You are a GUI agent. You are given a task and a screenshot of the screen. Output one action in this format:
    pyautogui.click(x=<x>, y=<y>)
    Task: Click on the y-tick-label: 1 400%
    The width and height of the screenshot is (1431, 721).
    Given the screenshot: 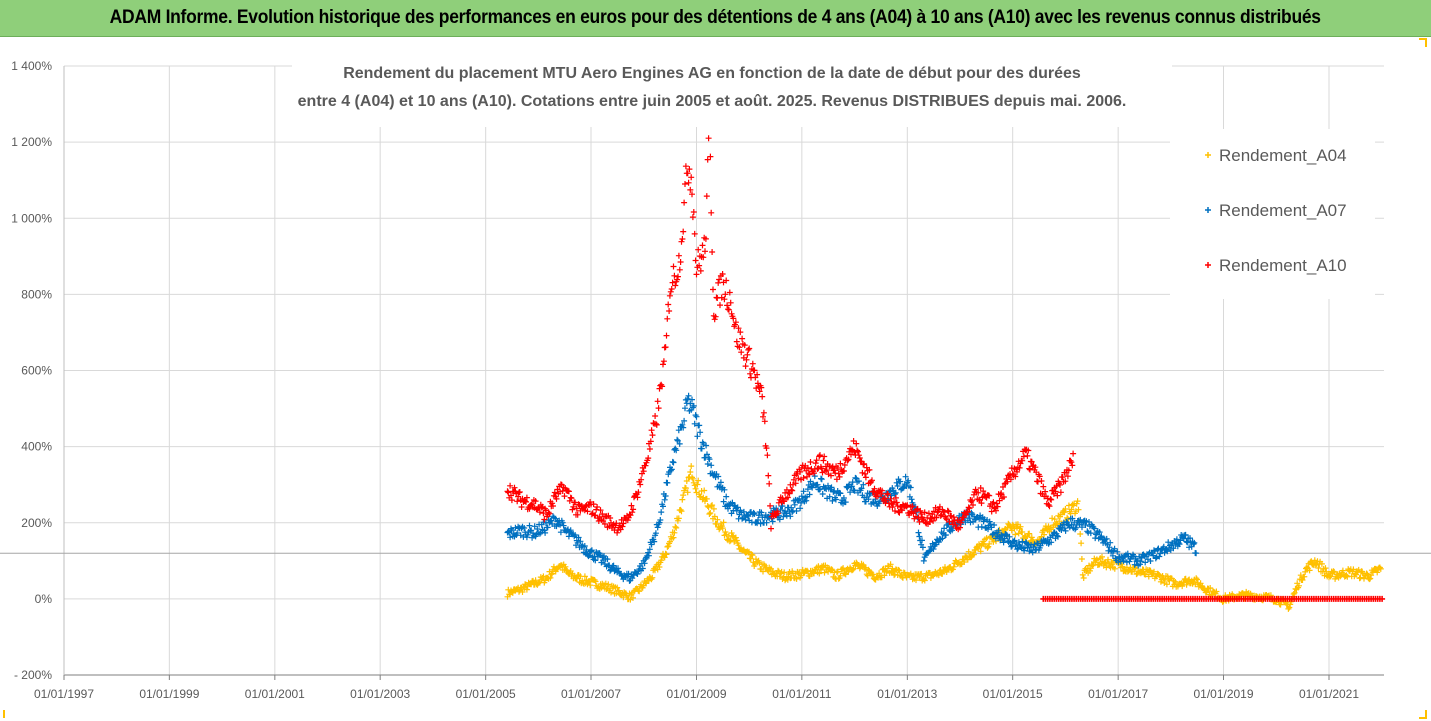 What is the action you would take?
    pyautogui.click(x=31, y=66)
    